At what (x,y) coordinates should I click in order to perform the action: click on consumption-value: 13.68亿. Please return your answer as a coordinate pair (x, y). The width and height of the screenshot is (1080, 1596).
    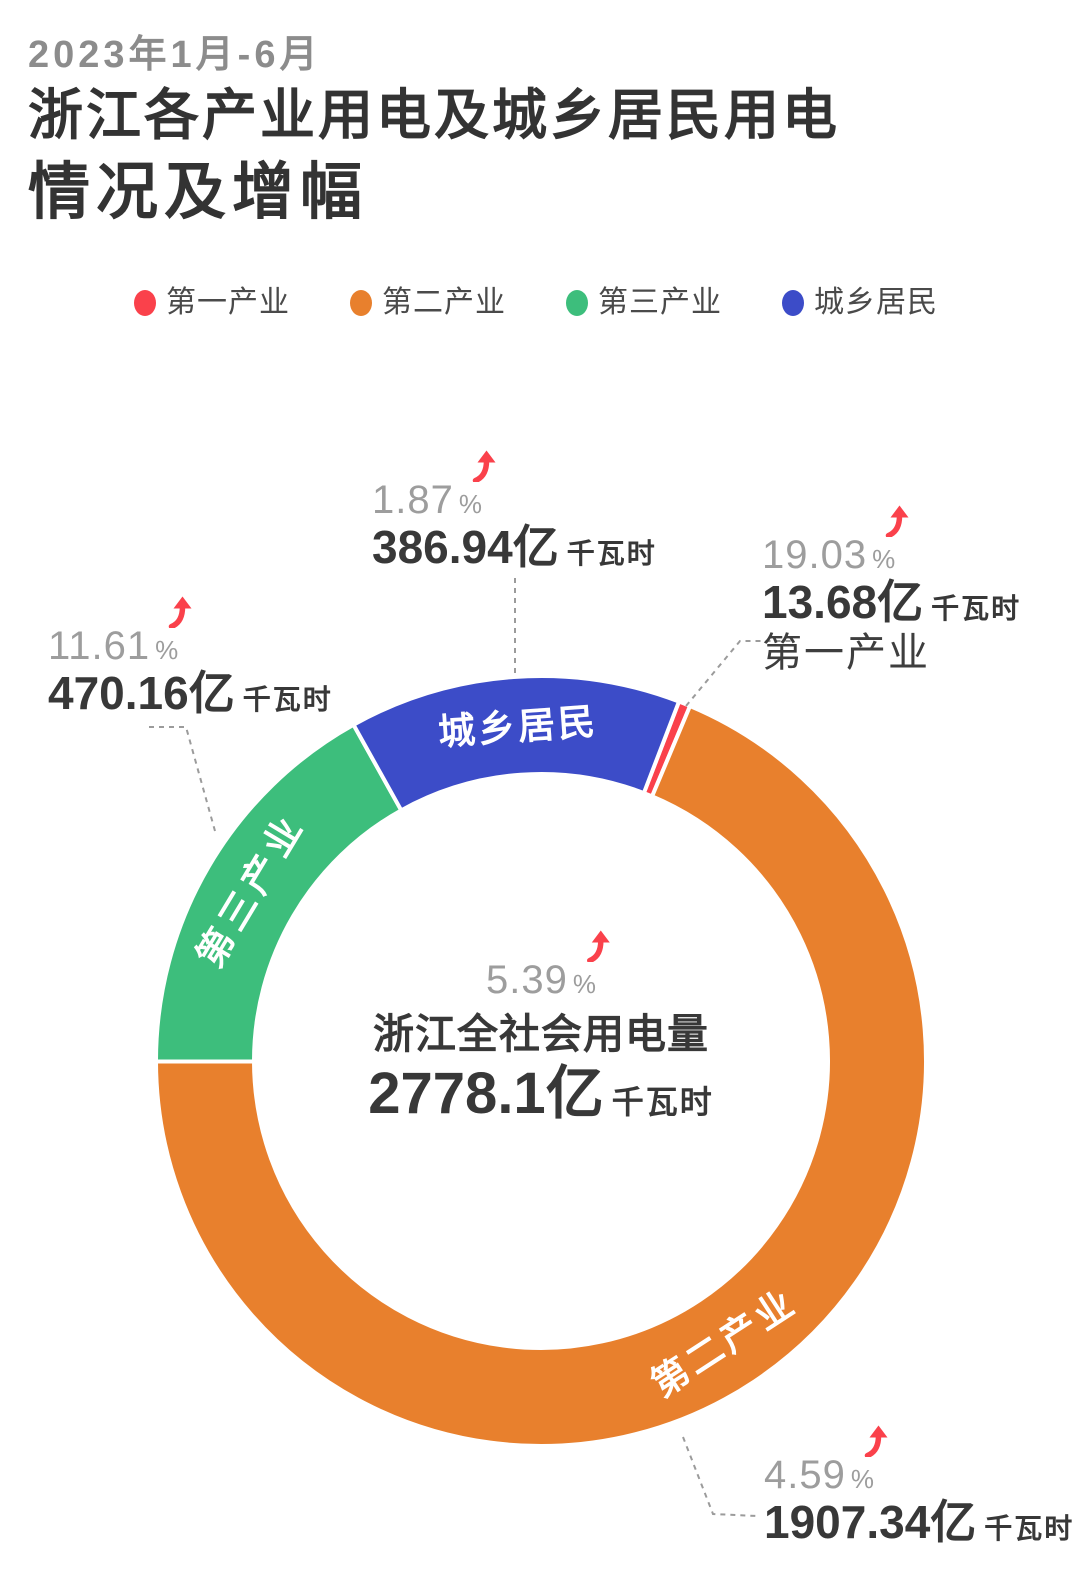
    Looking at the image, I should click on (843, 602).